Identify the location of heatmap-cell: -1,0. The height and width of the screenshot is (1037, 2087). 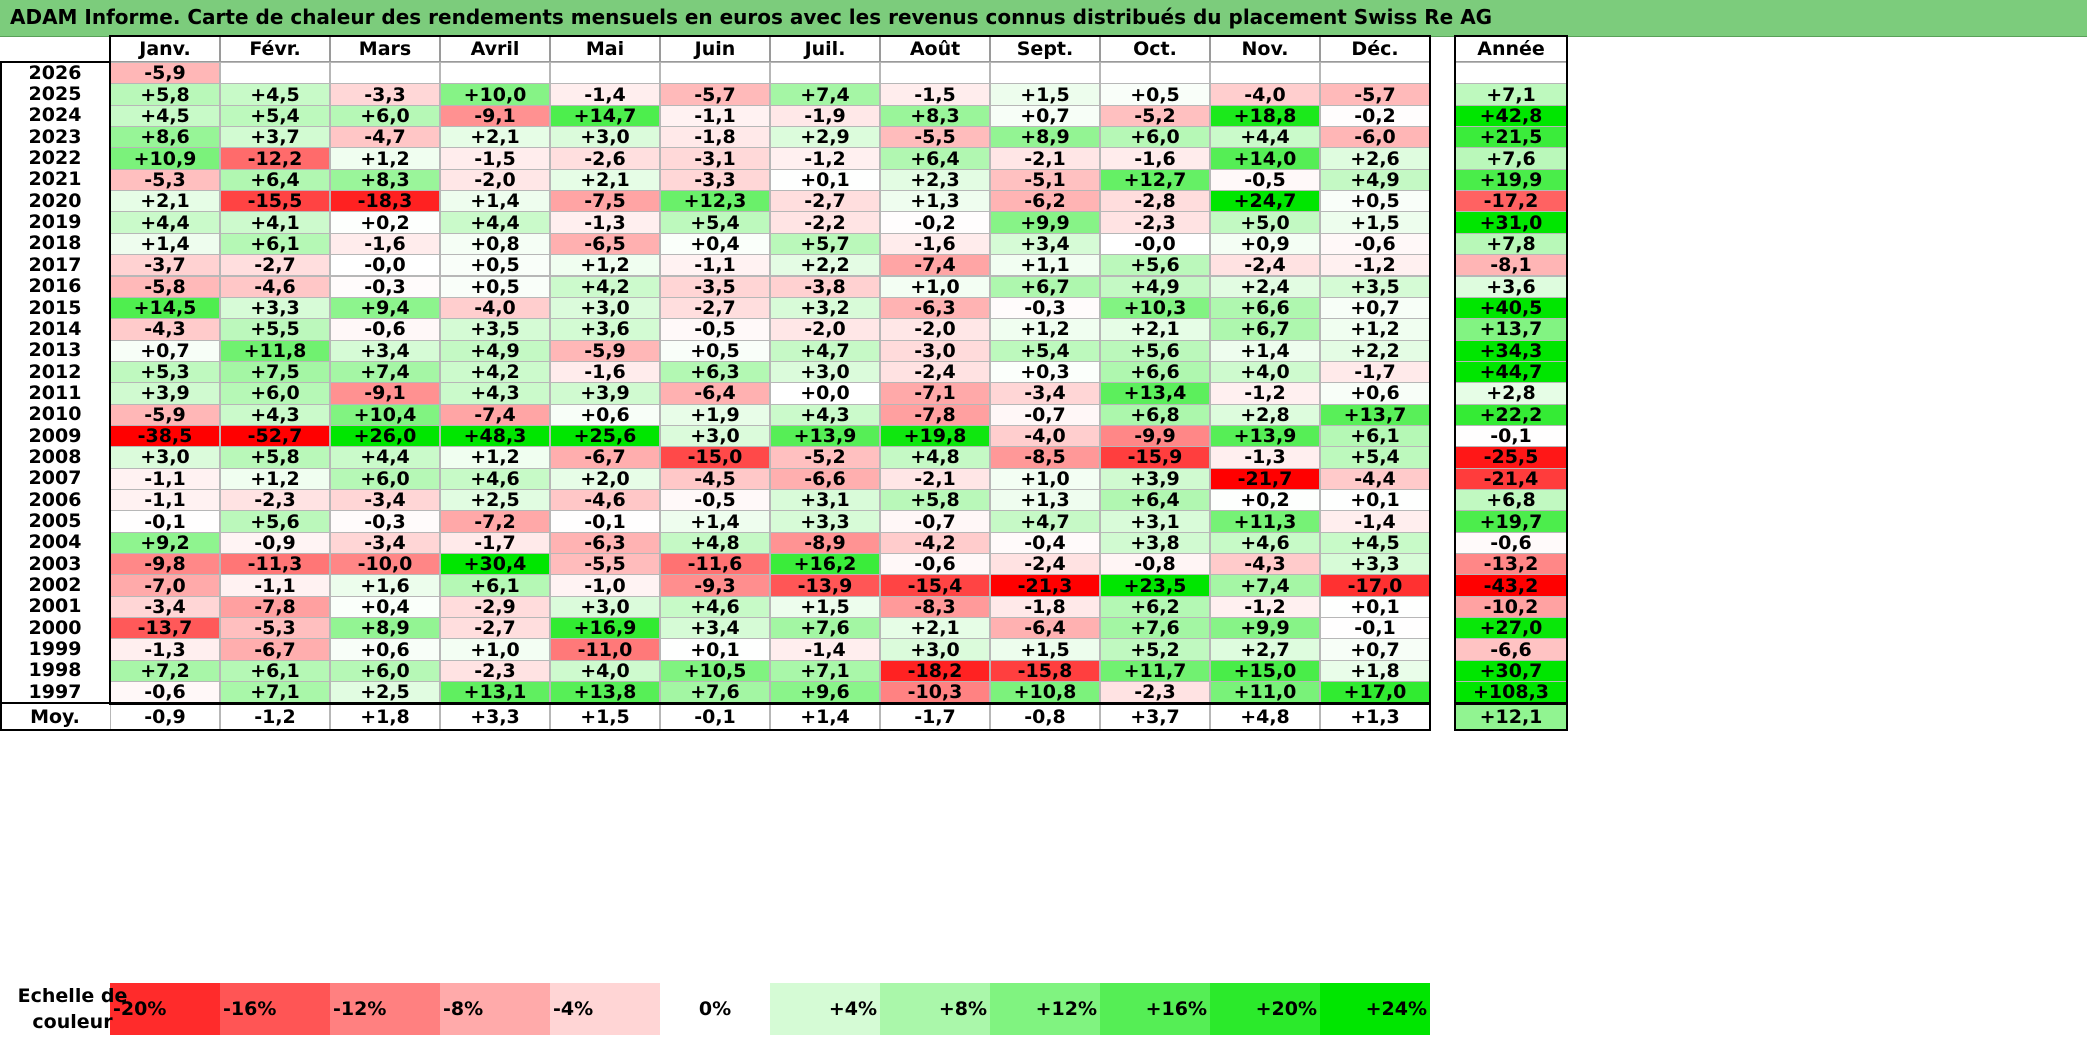
(605, 585).